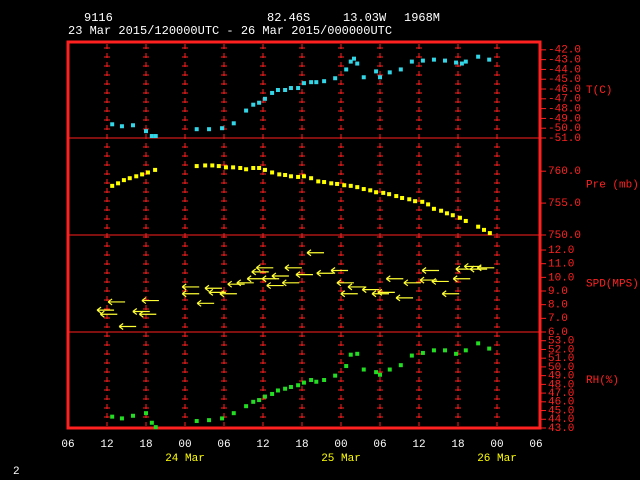 This screenshot has width=640, height=480. Describe the element at coordinates (145, 445) in the screenshot. I see `x-tick-label: 18` at that location.